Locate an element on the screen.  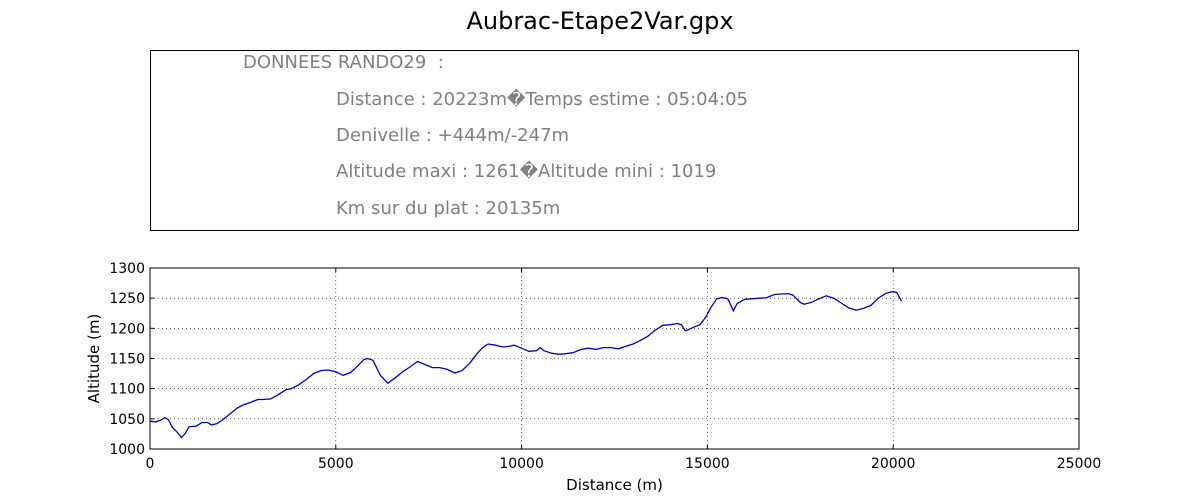
y-tick-label: 1250 is located at coordinates (127, 299).